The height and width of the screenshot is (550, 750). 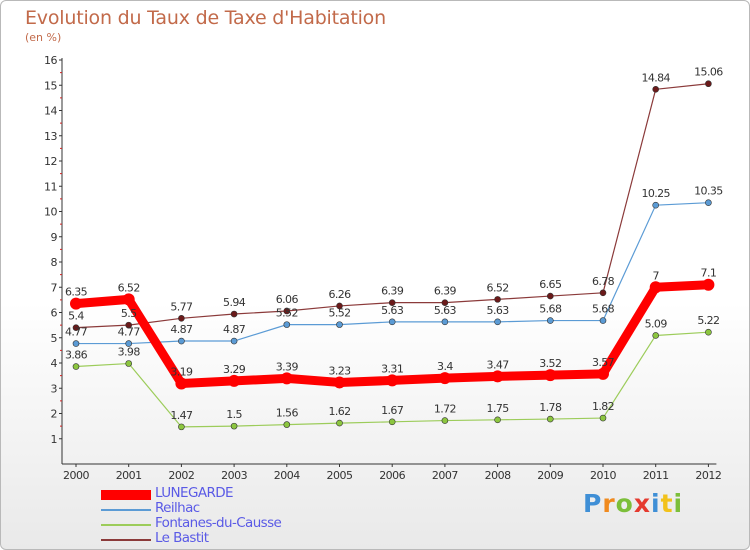 What do you see at coordinates (655, 275) in the screenshot?
I see `data-label: 7` at bounding box center [655, 275].